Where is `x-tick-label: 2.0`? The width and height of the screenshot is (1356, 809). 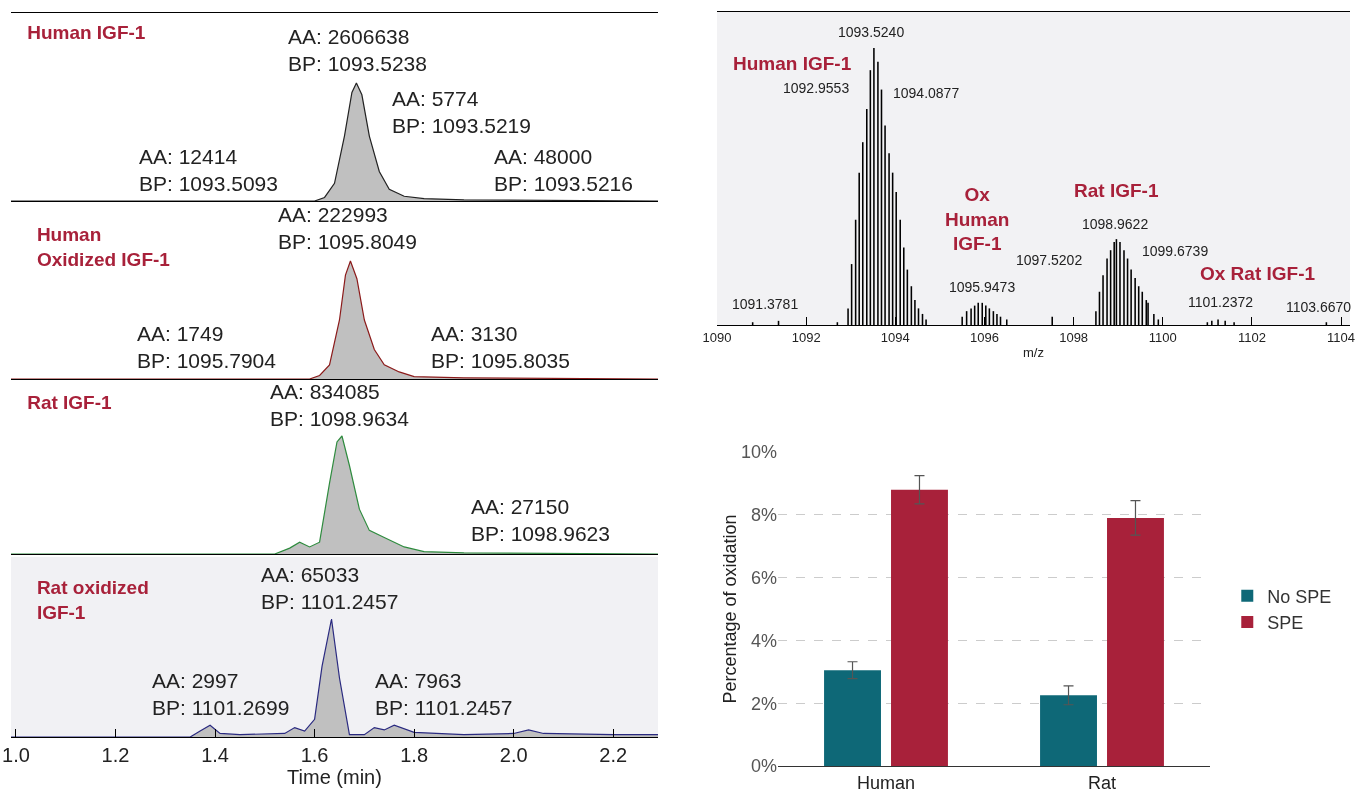
x-tick-label: 2.0 is located at coordinates (513, 755).